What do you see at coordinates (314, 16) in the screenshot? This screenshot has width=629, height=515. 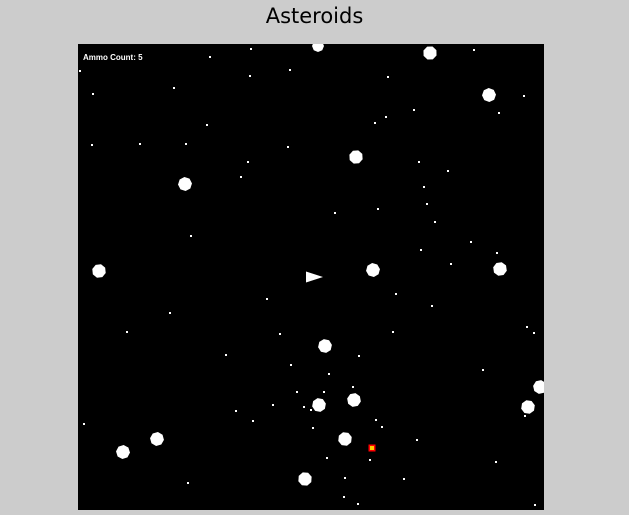 I see `page-title: Asteroids` at bounding box center [314, 16].